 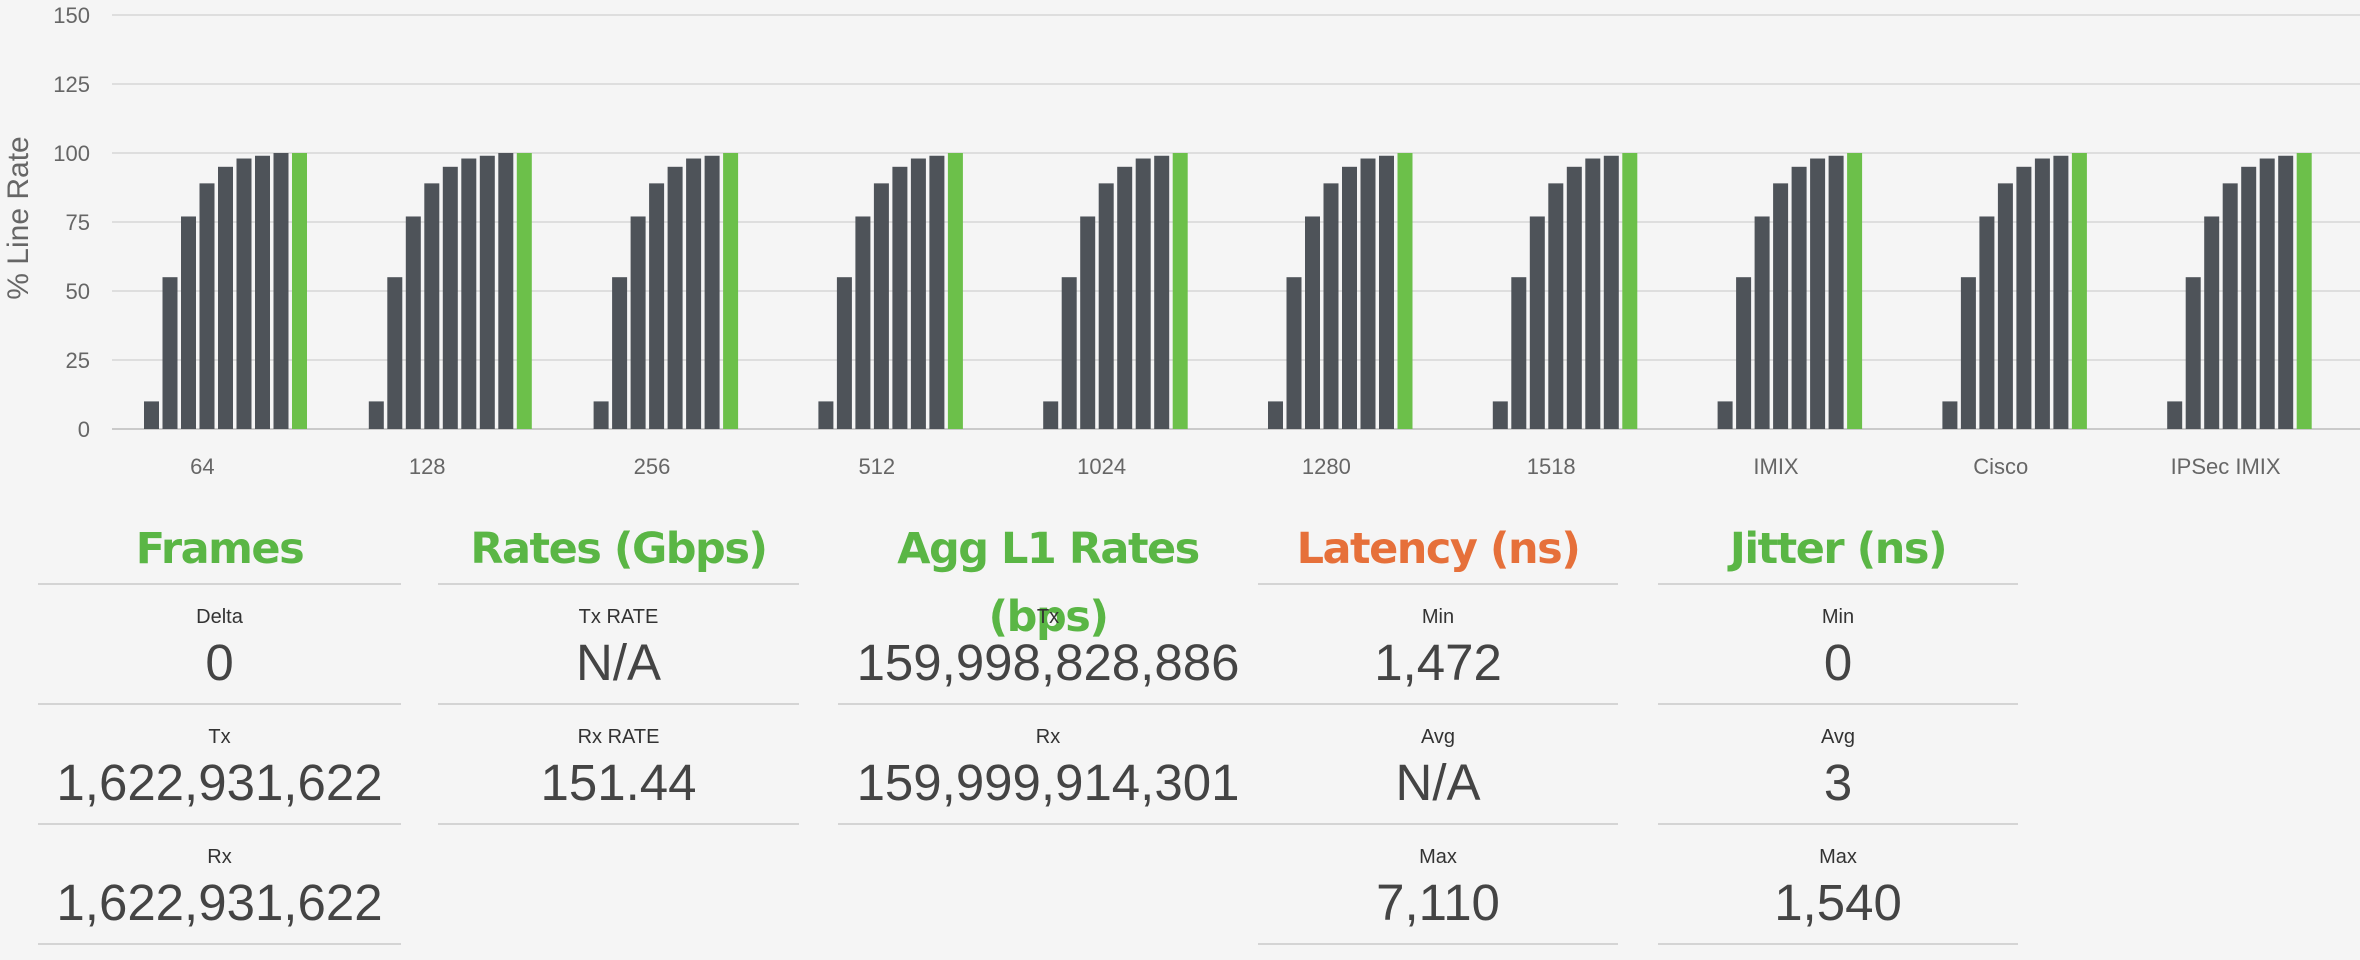 I want to click on rates-rx-value: 151.44, so click(x=618, y=782).